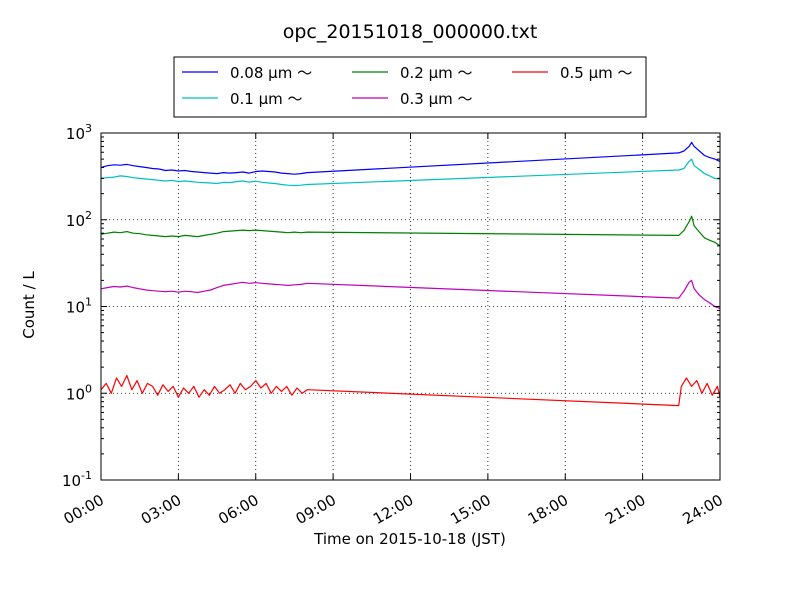 The width and height of the screenshot is (800, 600). I want to click on legend-box, so click(410, 87).